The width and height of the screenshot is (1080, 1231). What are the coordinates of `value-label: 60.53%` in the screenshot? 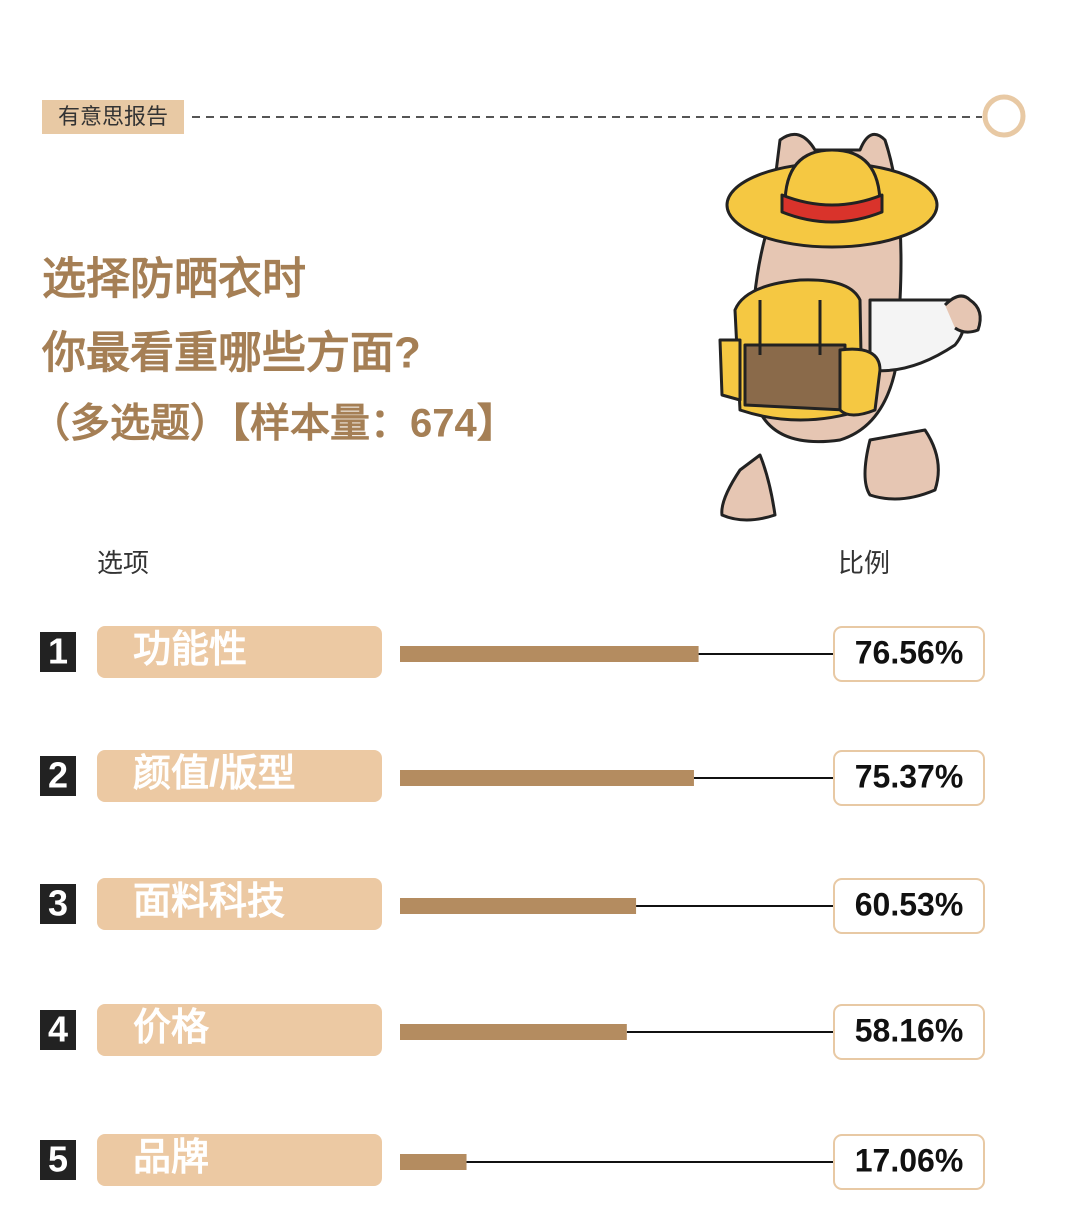 It's located at (909, 904).